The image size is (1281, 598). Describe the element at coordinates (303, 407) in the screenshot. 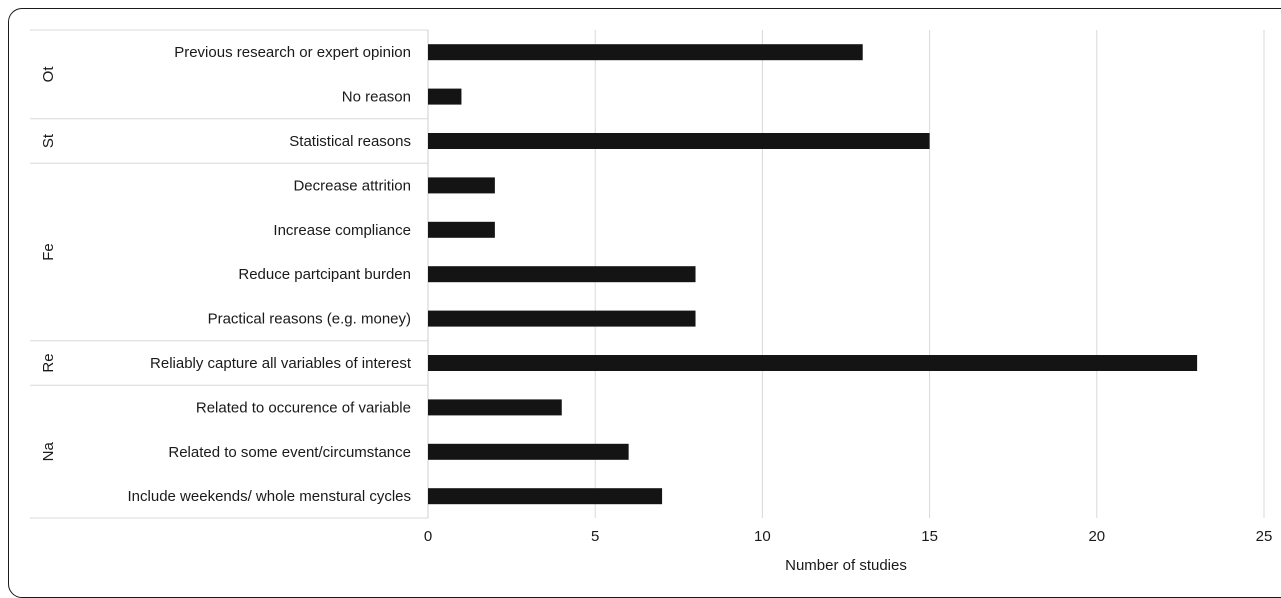

I see `category-label: Related to occurence of variable` at that location.